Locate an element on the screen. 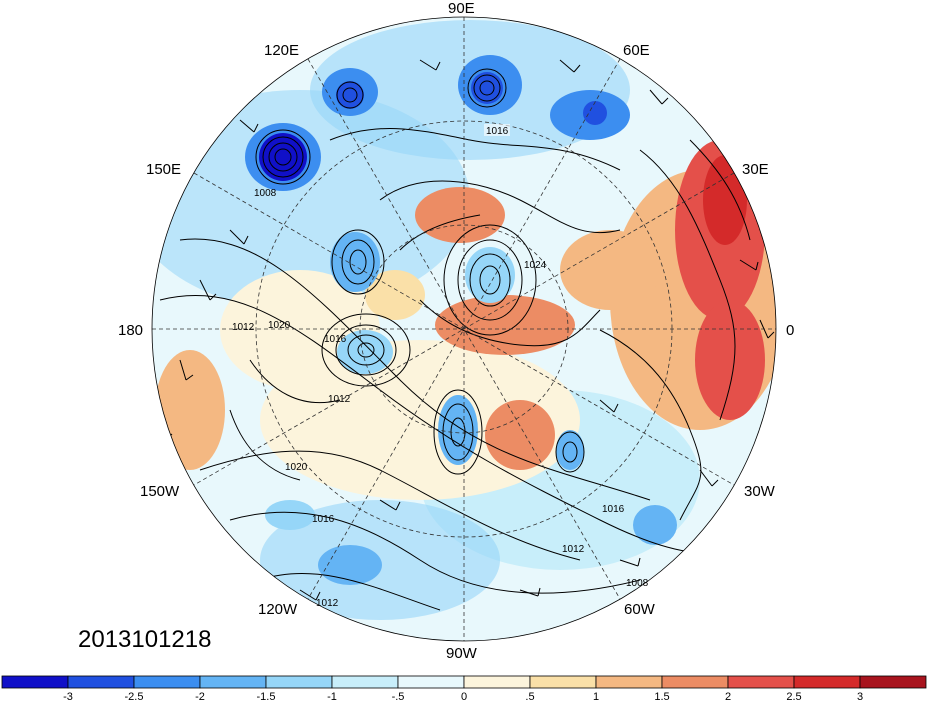  colorbar-tick-label: 2 is located at coordinates (728, 696).